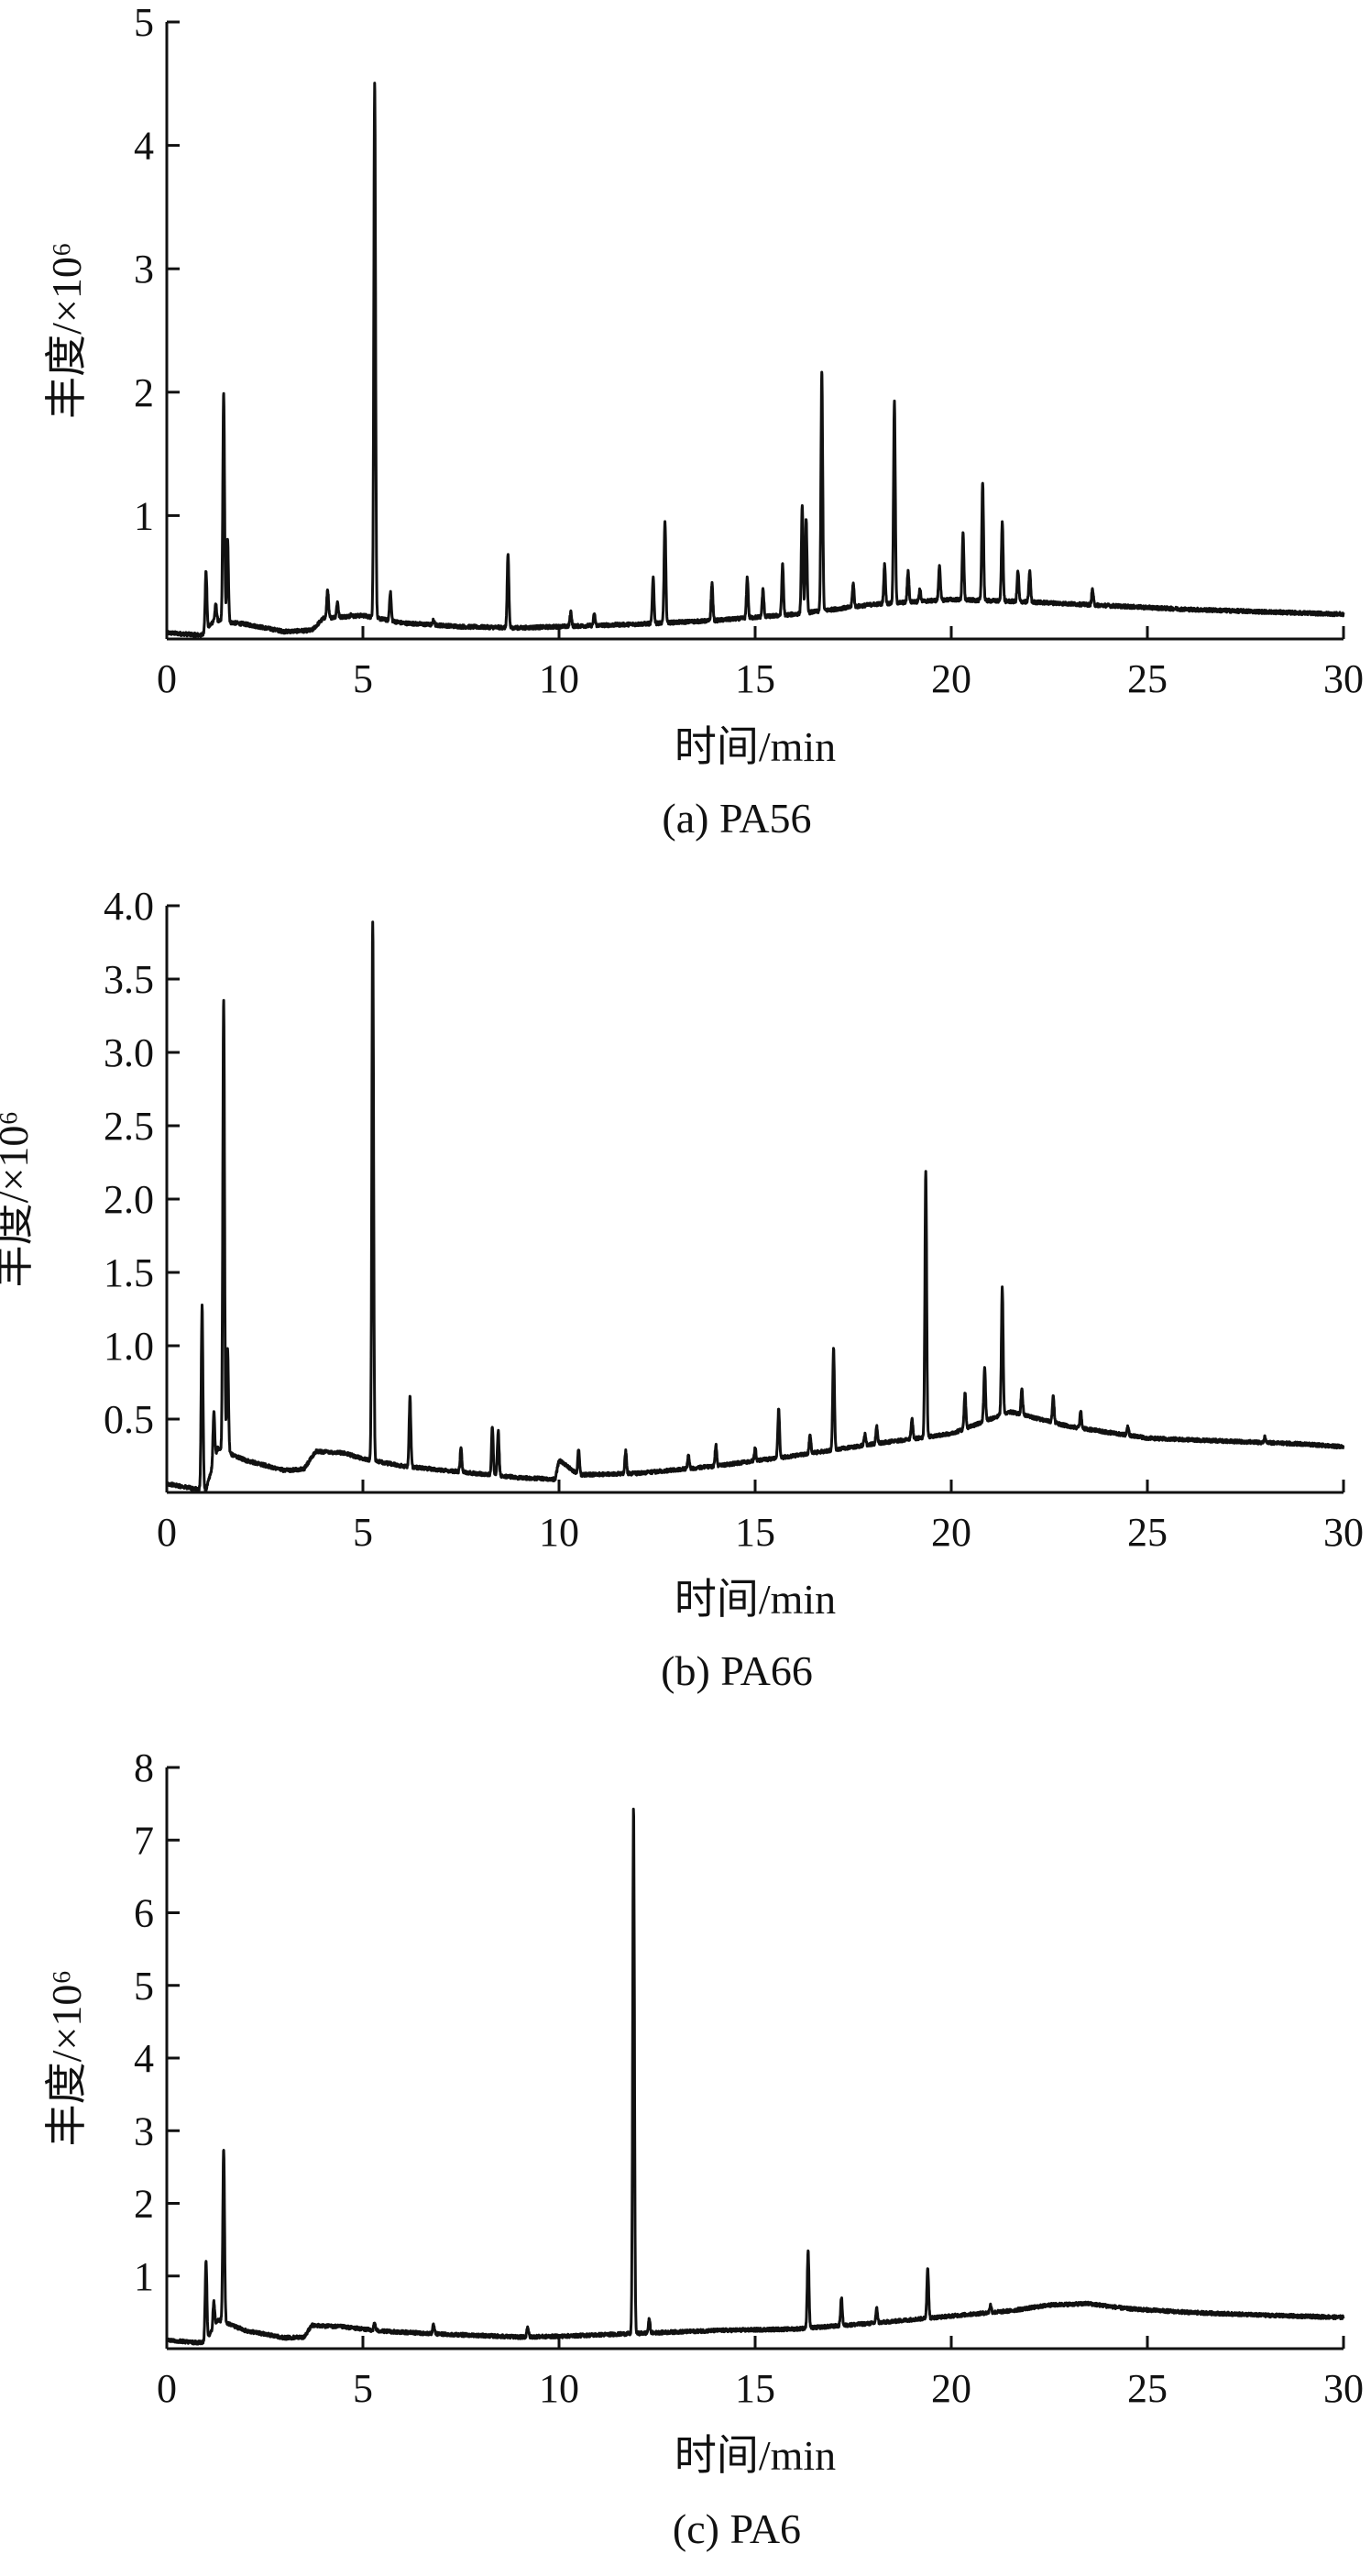  What do you see at coordinates (129, 906) in the screenshot?
I see `y-tick-label: 4.0` at bounding box center [129, 906].